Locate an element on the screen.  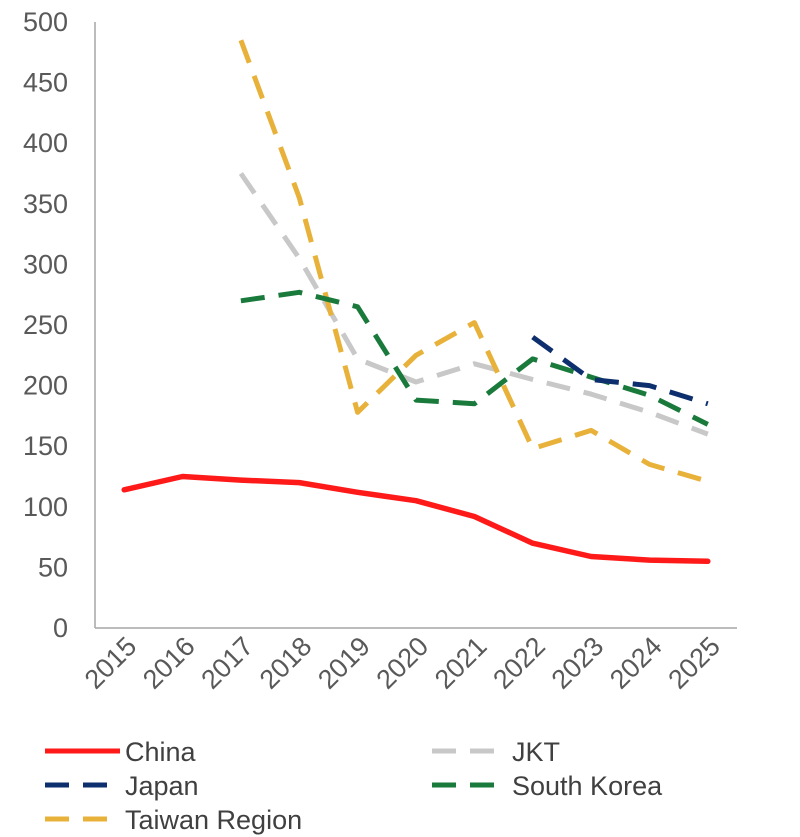
legend-label-south-korea: South Korea is located at coordinates (587, 786).